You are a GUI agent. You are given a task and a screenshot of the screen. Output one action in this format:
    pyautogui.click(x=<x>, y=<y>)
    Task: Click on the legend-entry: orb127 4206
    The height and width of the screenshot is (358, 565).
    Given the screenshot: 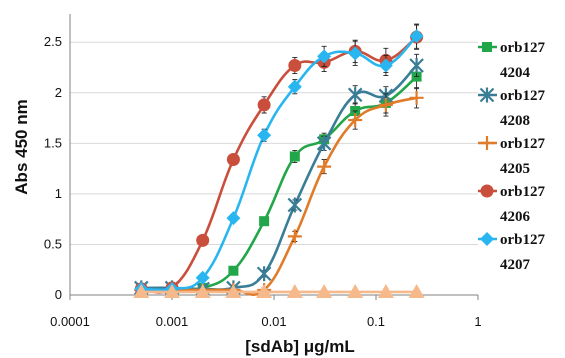 What is the action you would take?
    pyautogui.click(x=512, y=204)
    